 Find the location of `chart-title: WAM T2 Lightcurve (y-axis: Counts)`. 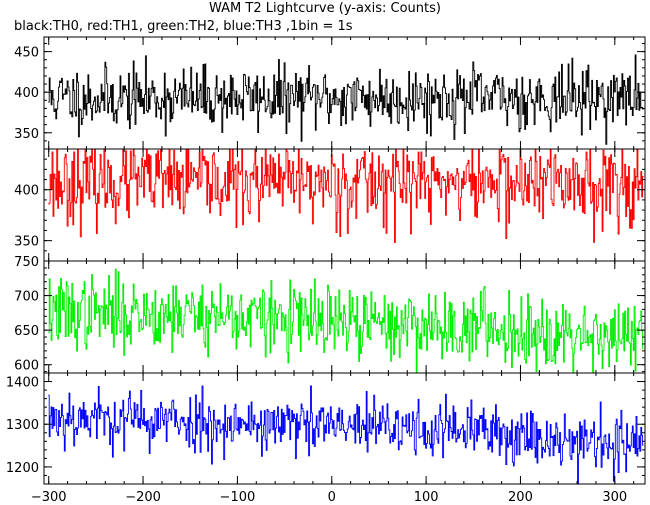

chart-title: WAM T2 Lightcurve (y-axis: Counts) is located at coordinates (325, 8).